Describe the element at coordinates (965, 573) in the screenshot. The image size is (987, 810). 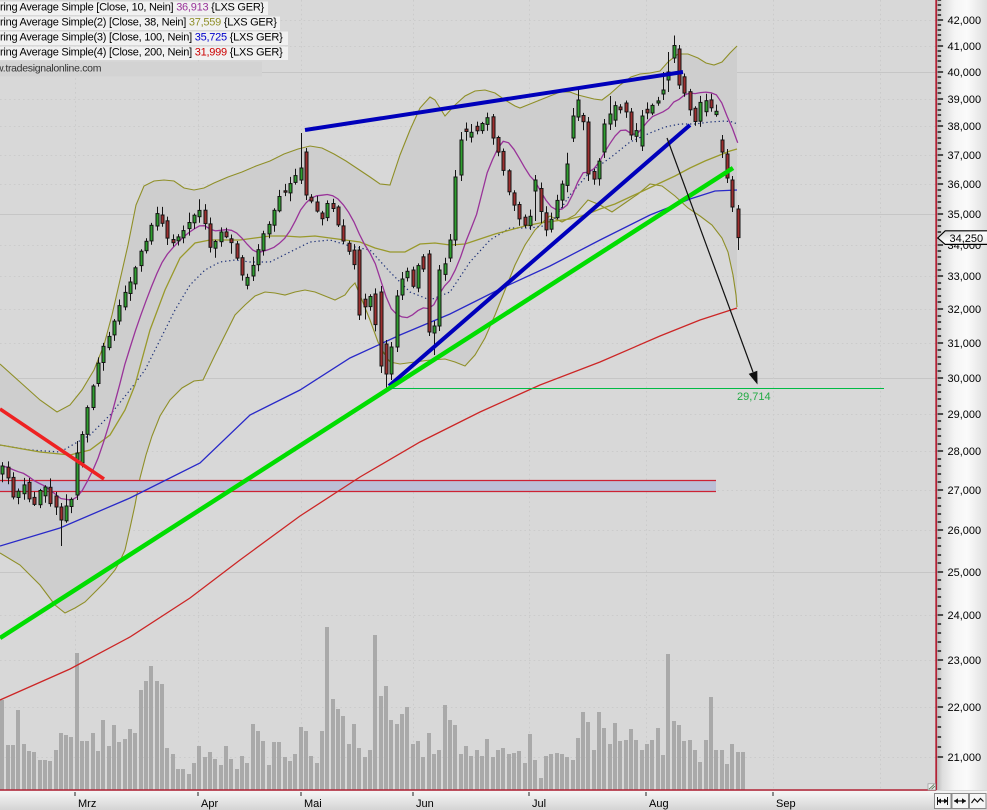
I see `svg-text: 25,000` at that location.